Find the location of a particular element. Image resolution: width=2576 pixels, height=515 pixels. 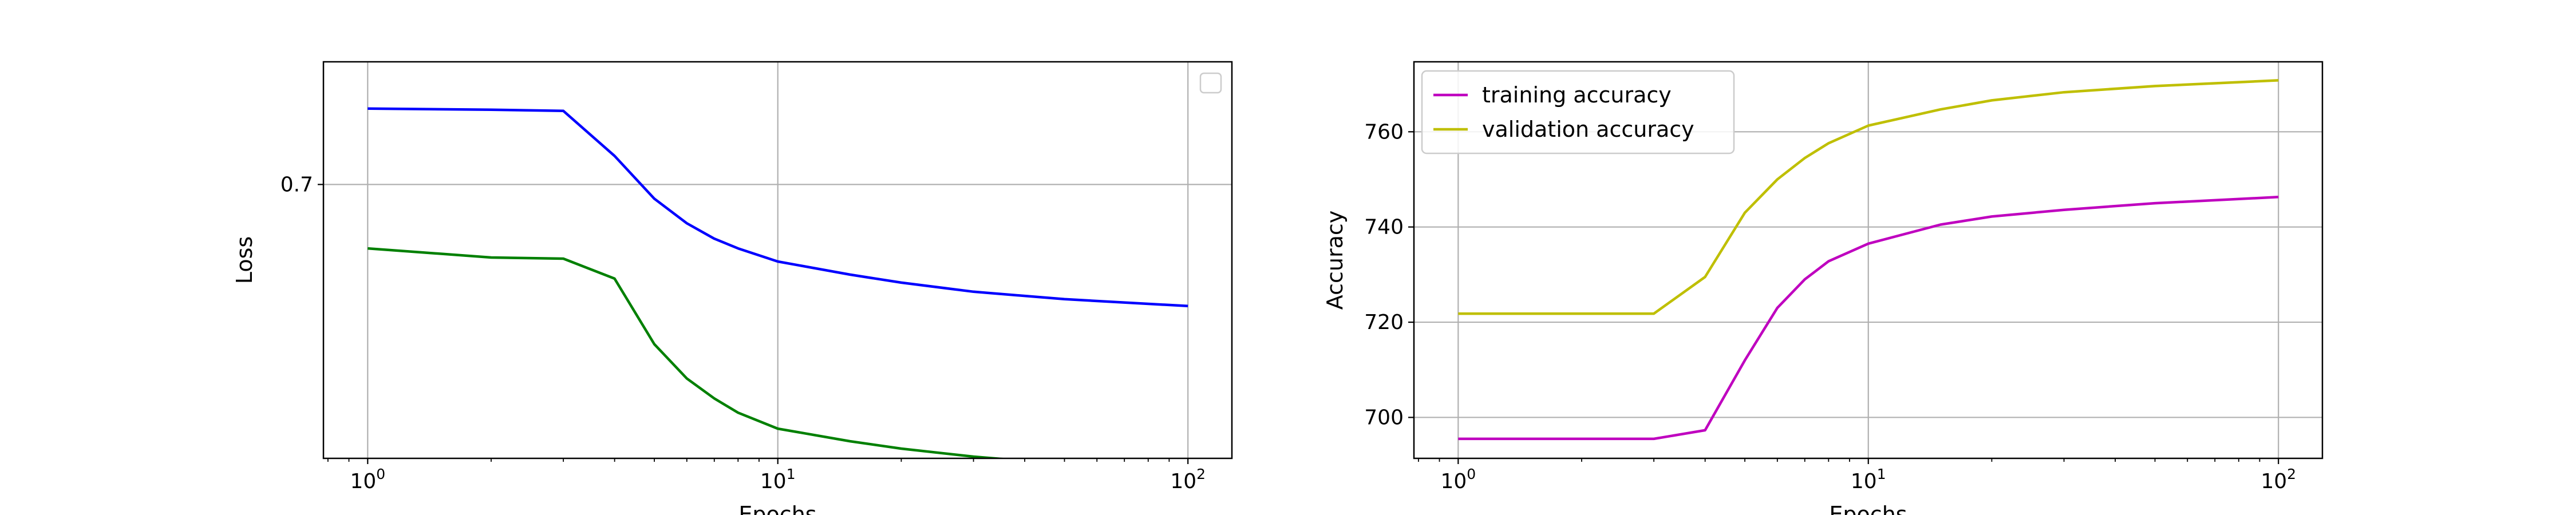

legend-entry-label: training accuracy is located at coordinates (1577, 95).